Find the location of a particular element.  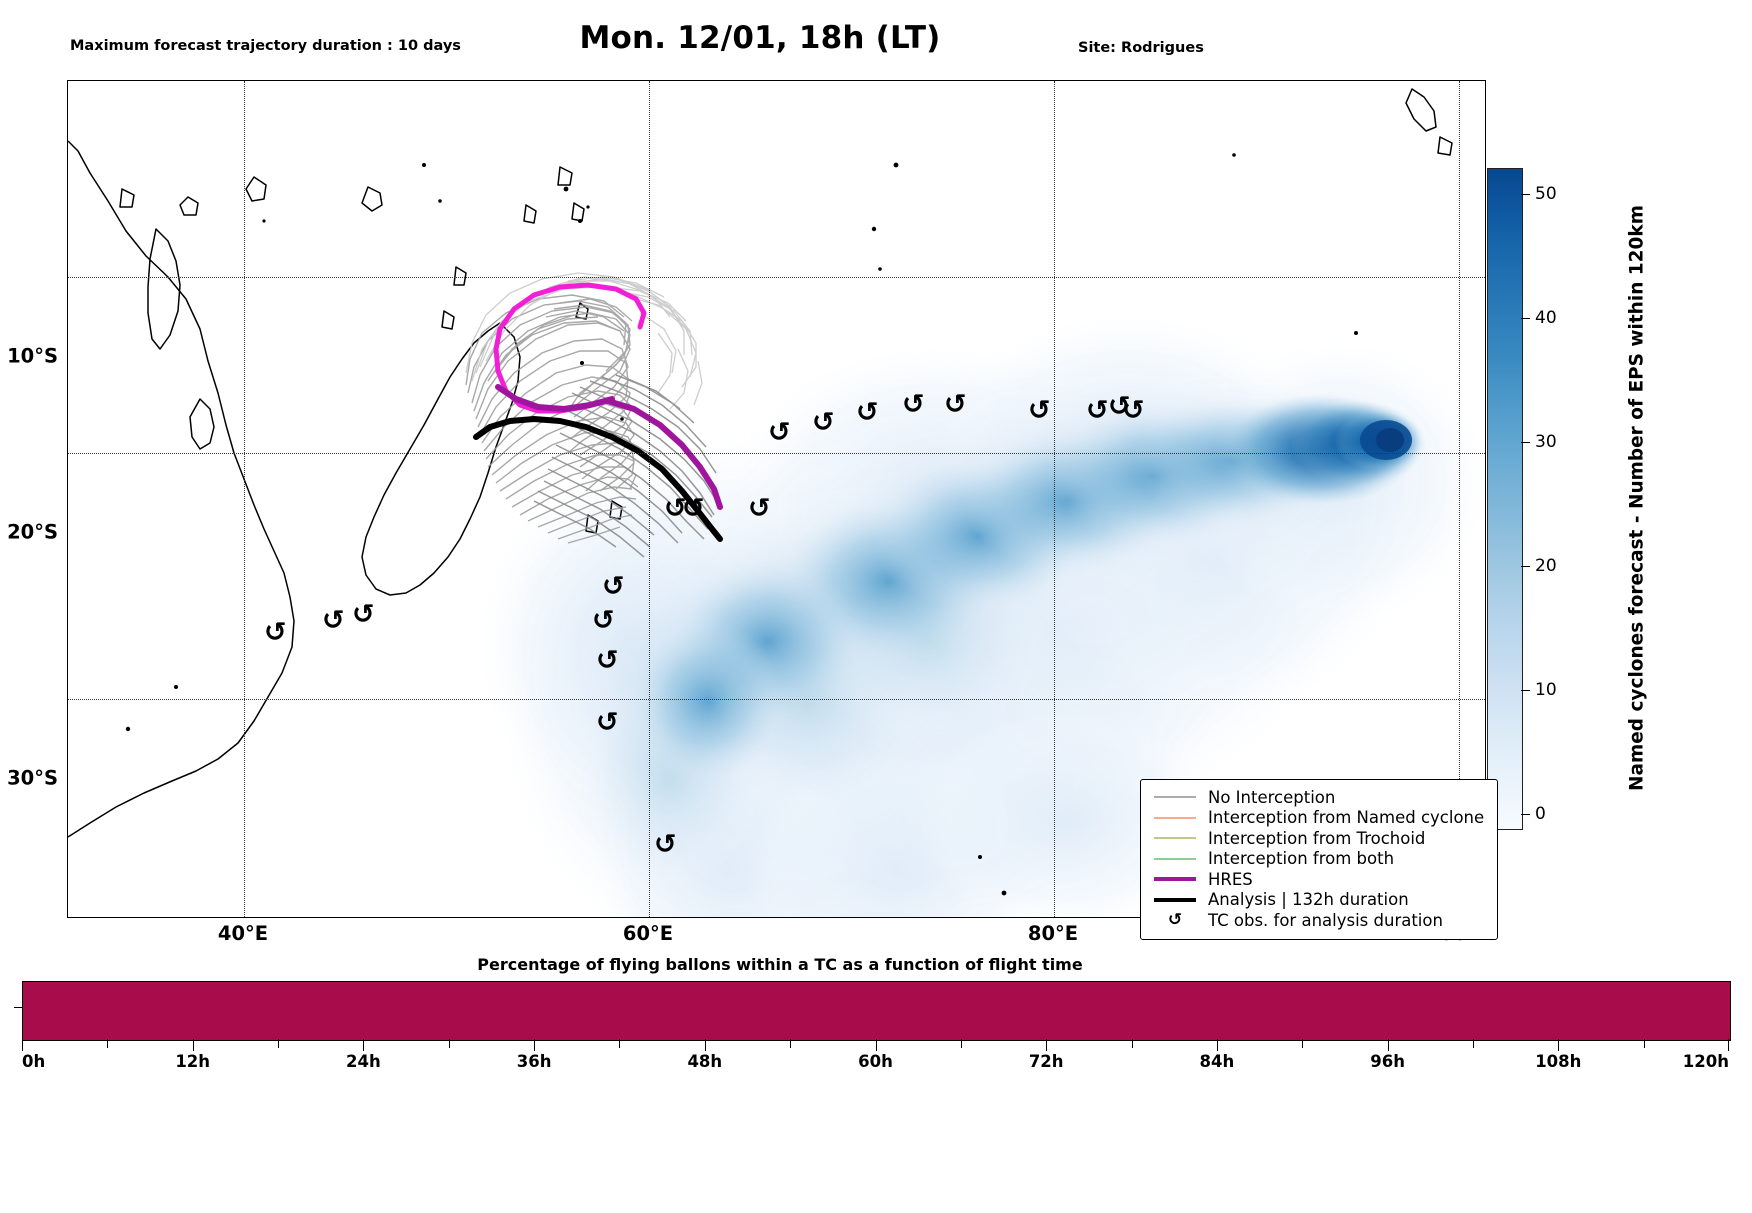

flight-time-bar-fill is located at coordinates (876, 1011).